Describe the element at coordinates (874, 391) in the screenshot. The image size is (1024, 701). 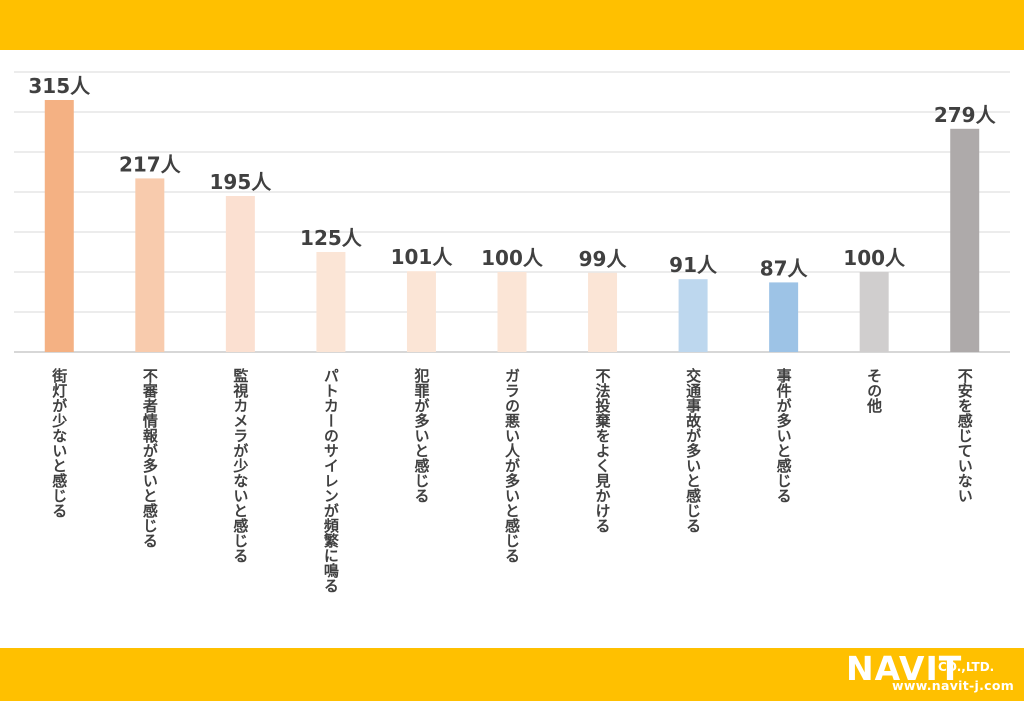
I see `category-label: その他` at that location.